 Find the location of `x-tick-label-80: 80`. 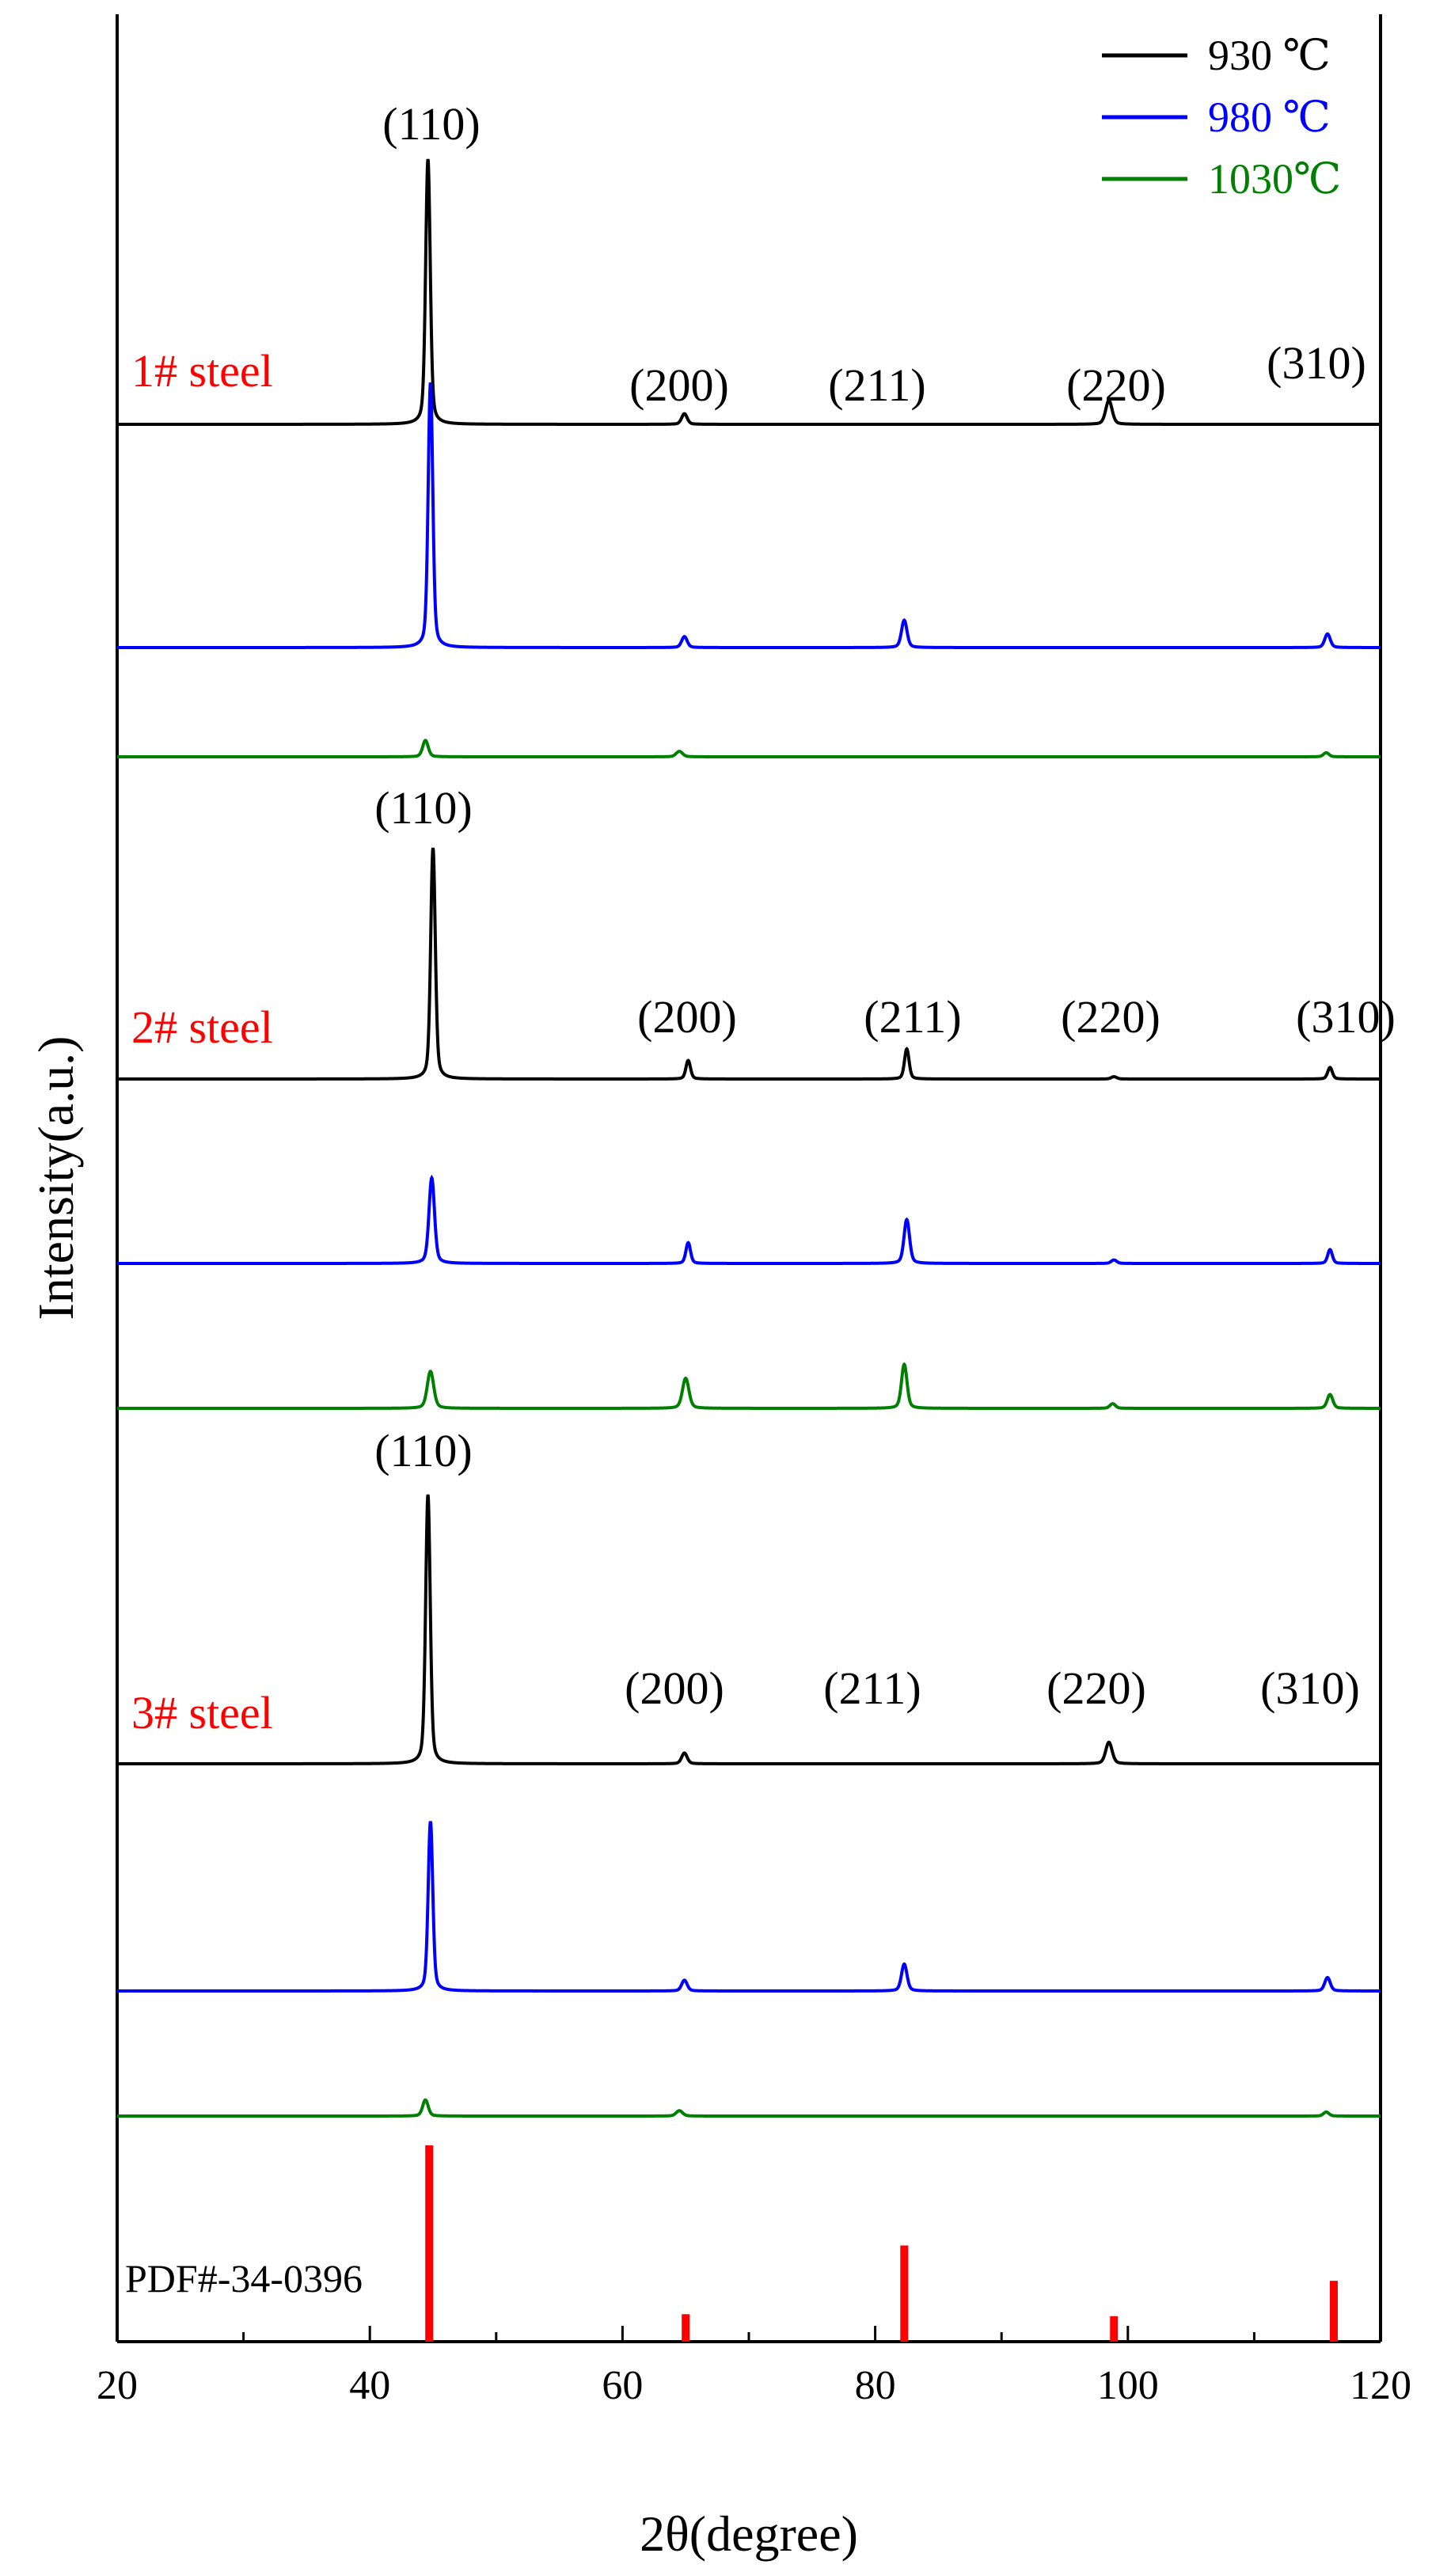

x-tick-label-80: 80 is located at coordinates (875, 2385).